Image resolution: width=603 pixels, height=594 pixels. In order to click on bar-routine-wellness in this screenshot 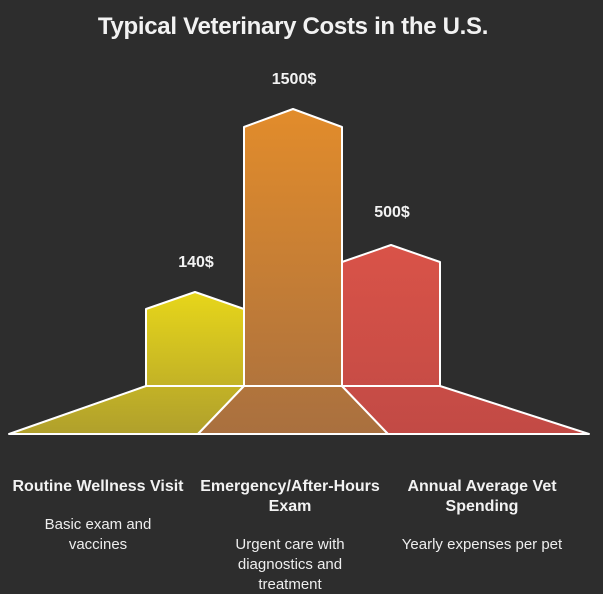, I will do `click(195, 339)`.